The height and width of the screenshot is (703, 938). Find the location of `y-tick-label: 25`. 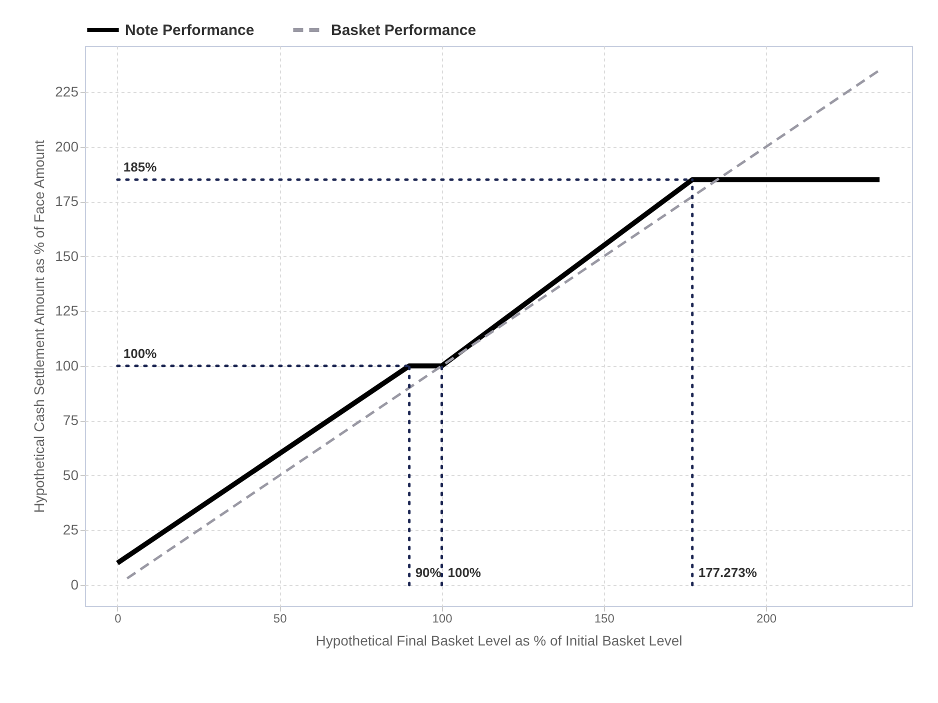

y-tick-label: 25 is located at coordinates (70, 530).